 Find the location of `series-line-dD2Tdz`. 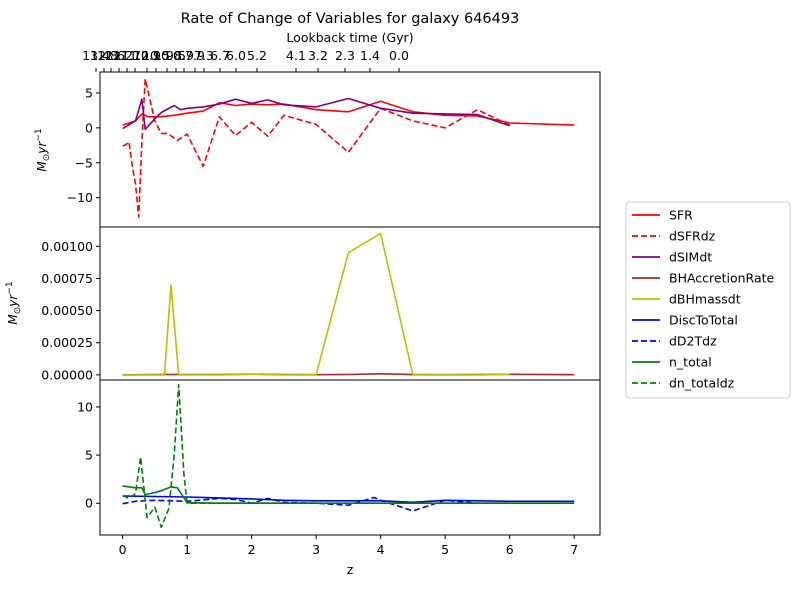

series-line-dD2Tdz is located at coordinates (316, 504).